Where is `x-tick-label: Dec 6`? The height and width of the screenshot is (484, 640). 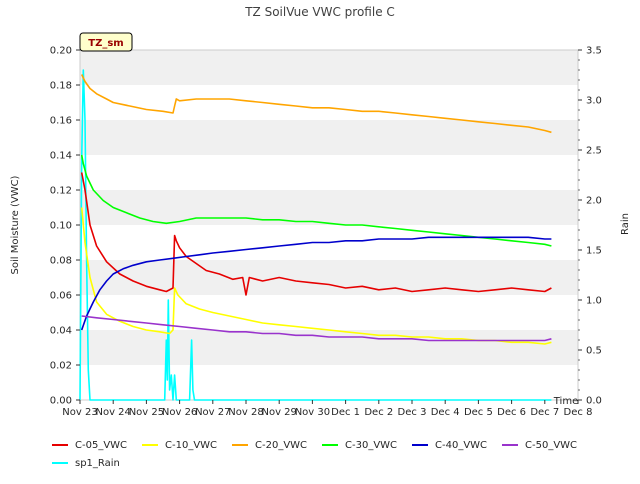
x-tick-label: Dec 6 is located at coordinates (511, 412).